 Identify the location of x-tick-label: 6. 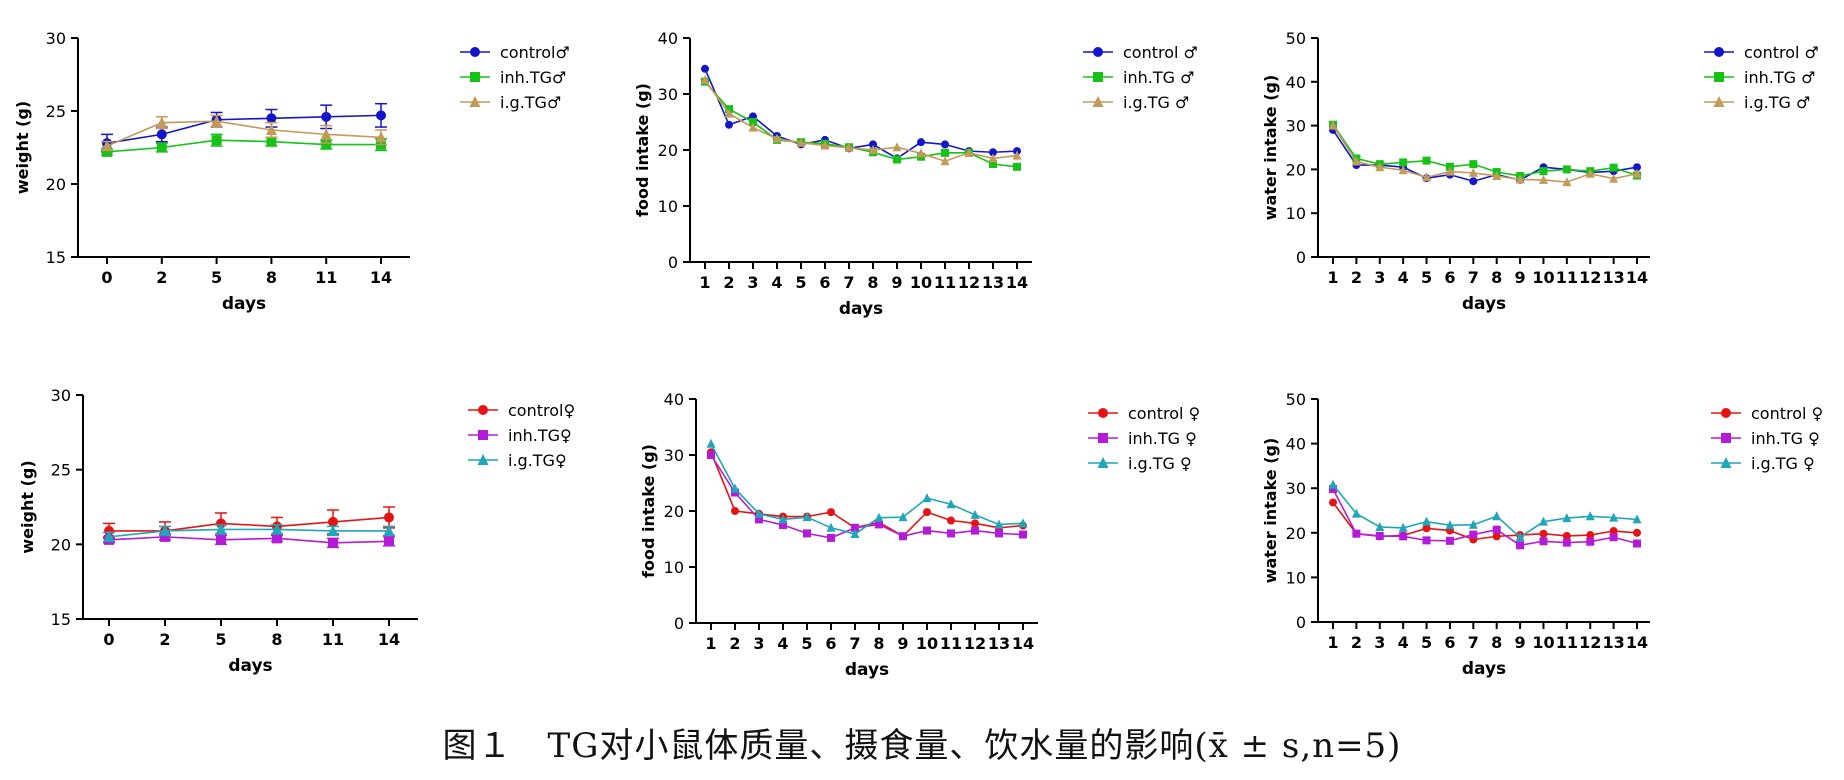
(1449, 277).